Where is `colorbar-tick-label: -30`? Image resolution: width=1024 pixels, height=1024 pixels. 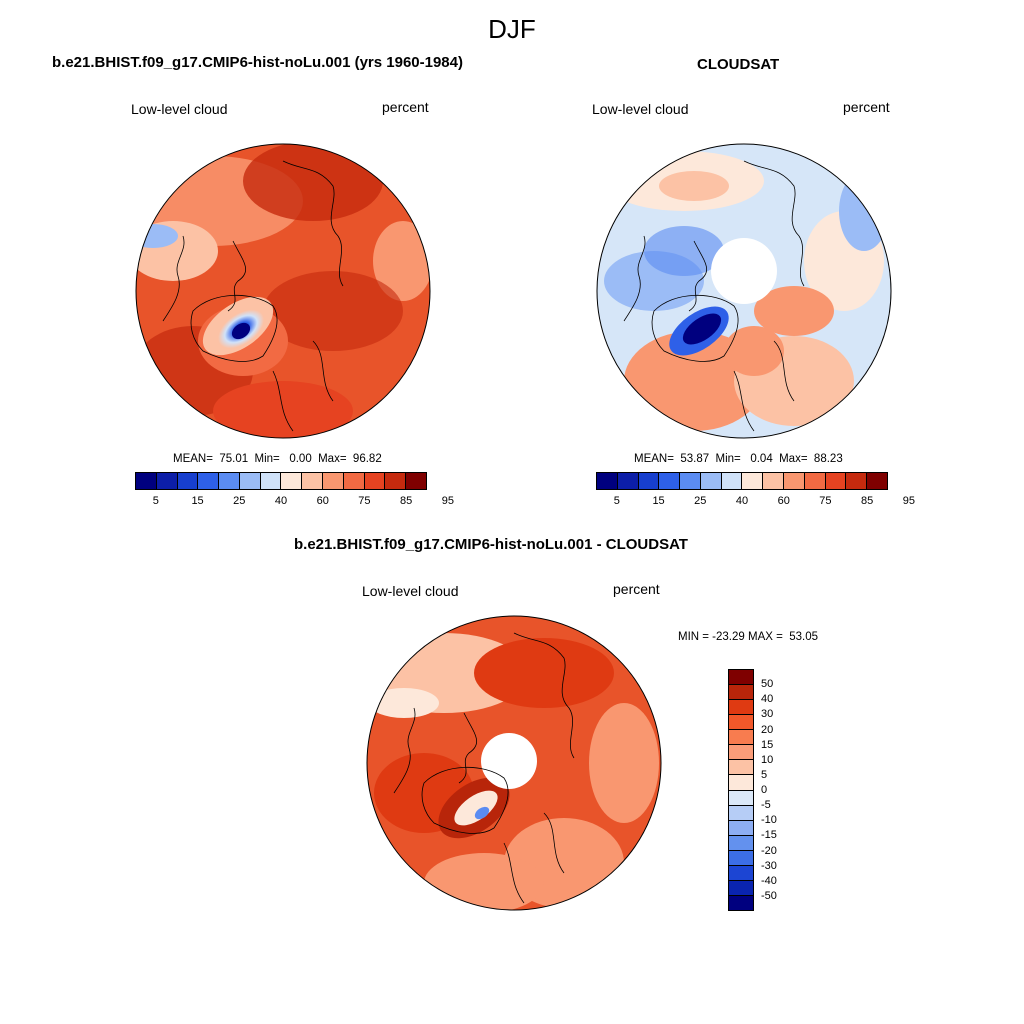
colorbar-tick-label: -30 is located at coordinates (769, 865).